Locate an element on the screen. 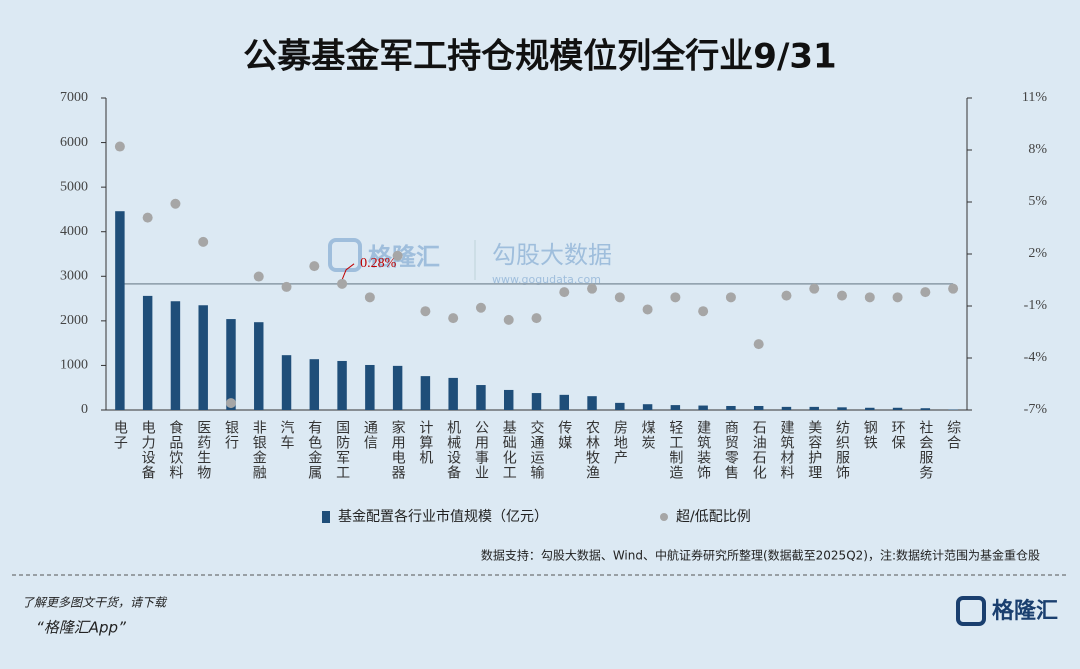  x-tick-label: 电力设备 is located at coordinates (148, 450).